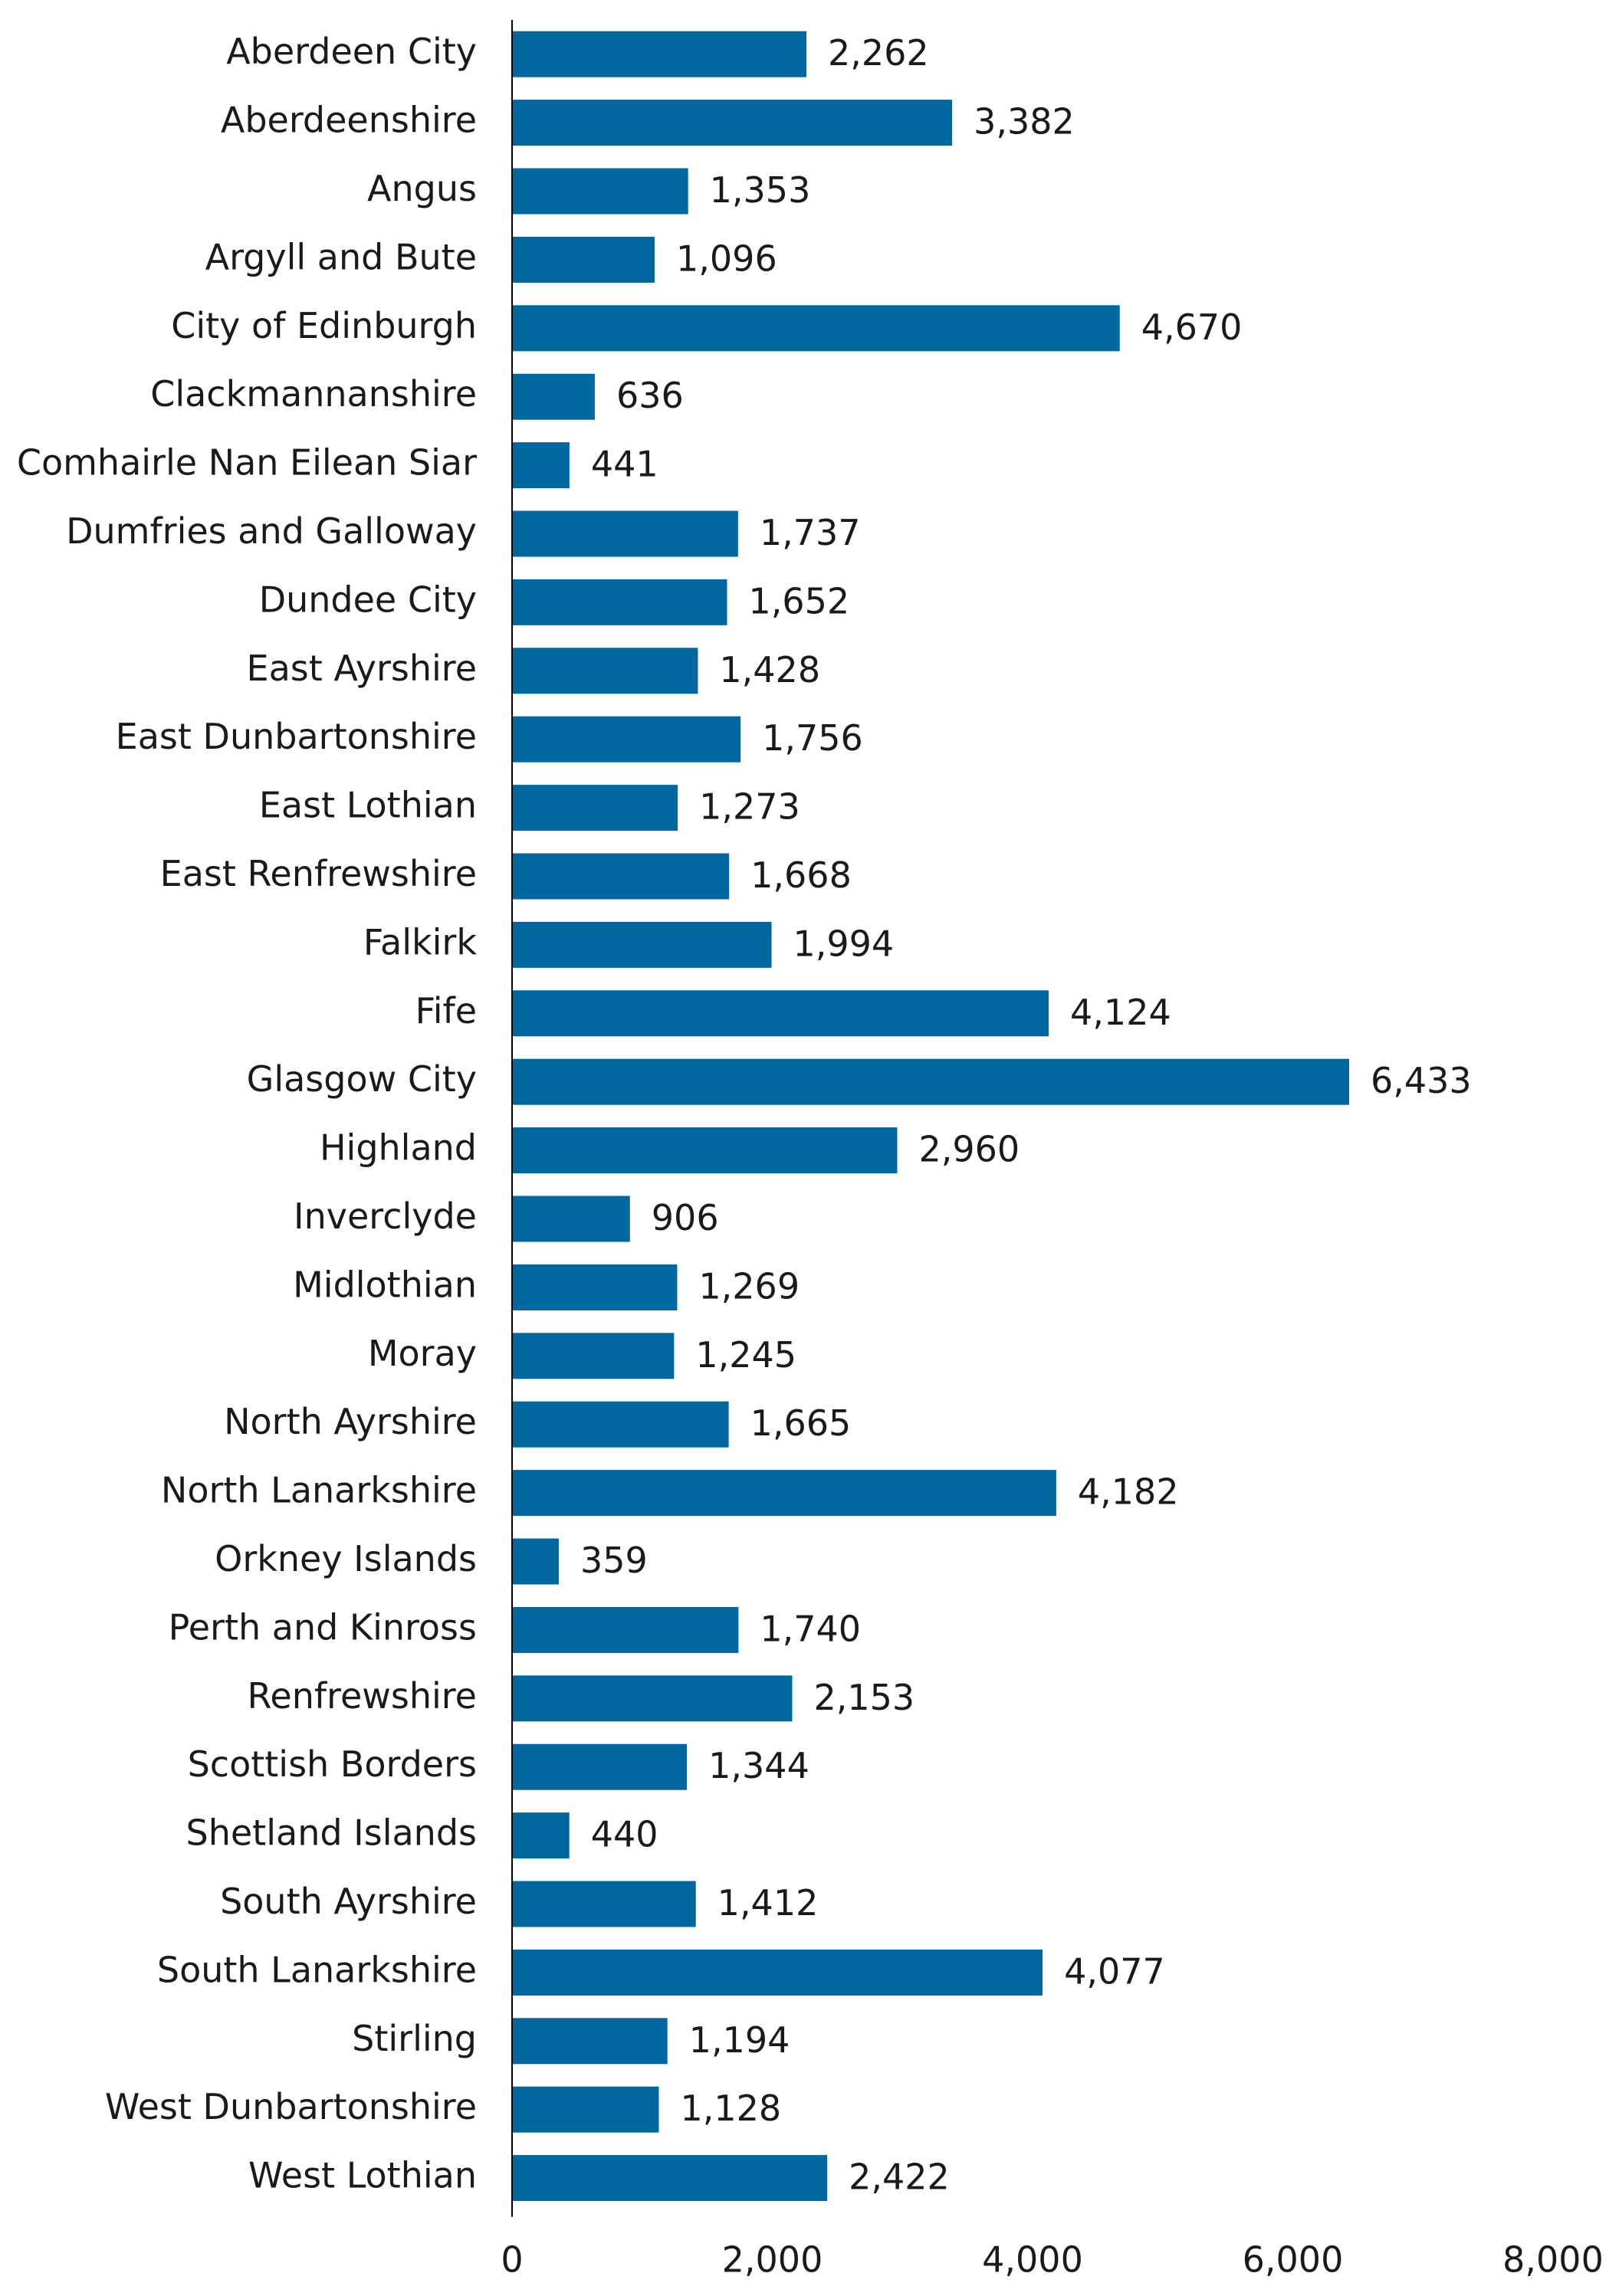 The width and height of the screenshot is (1609, 2296). What do you see at coordinates (368, 599) in the screenshot?
I see `y-tick-label: Dundee City` at bounding box center [368, 599].